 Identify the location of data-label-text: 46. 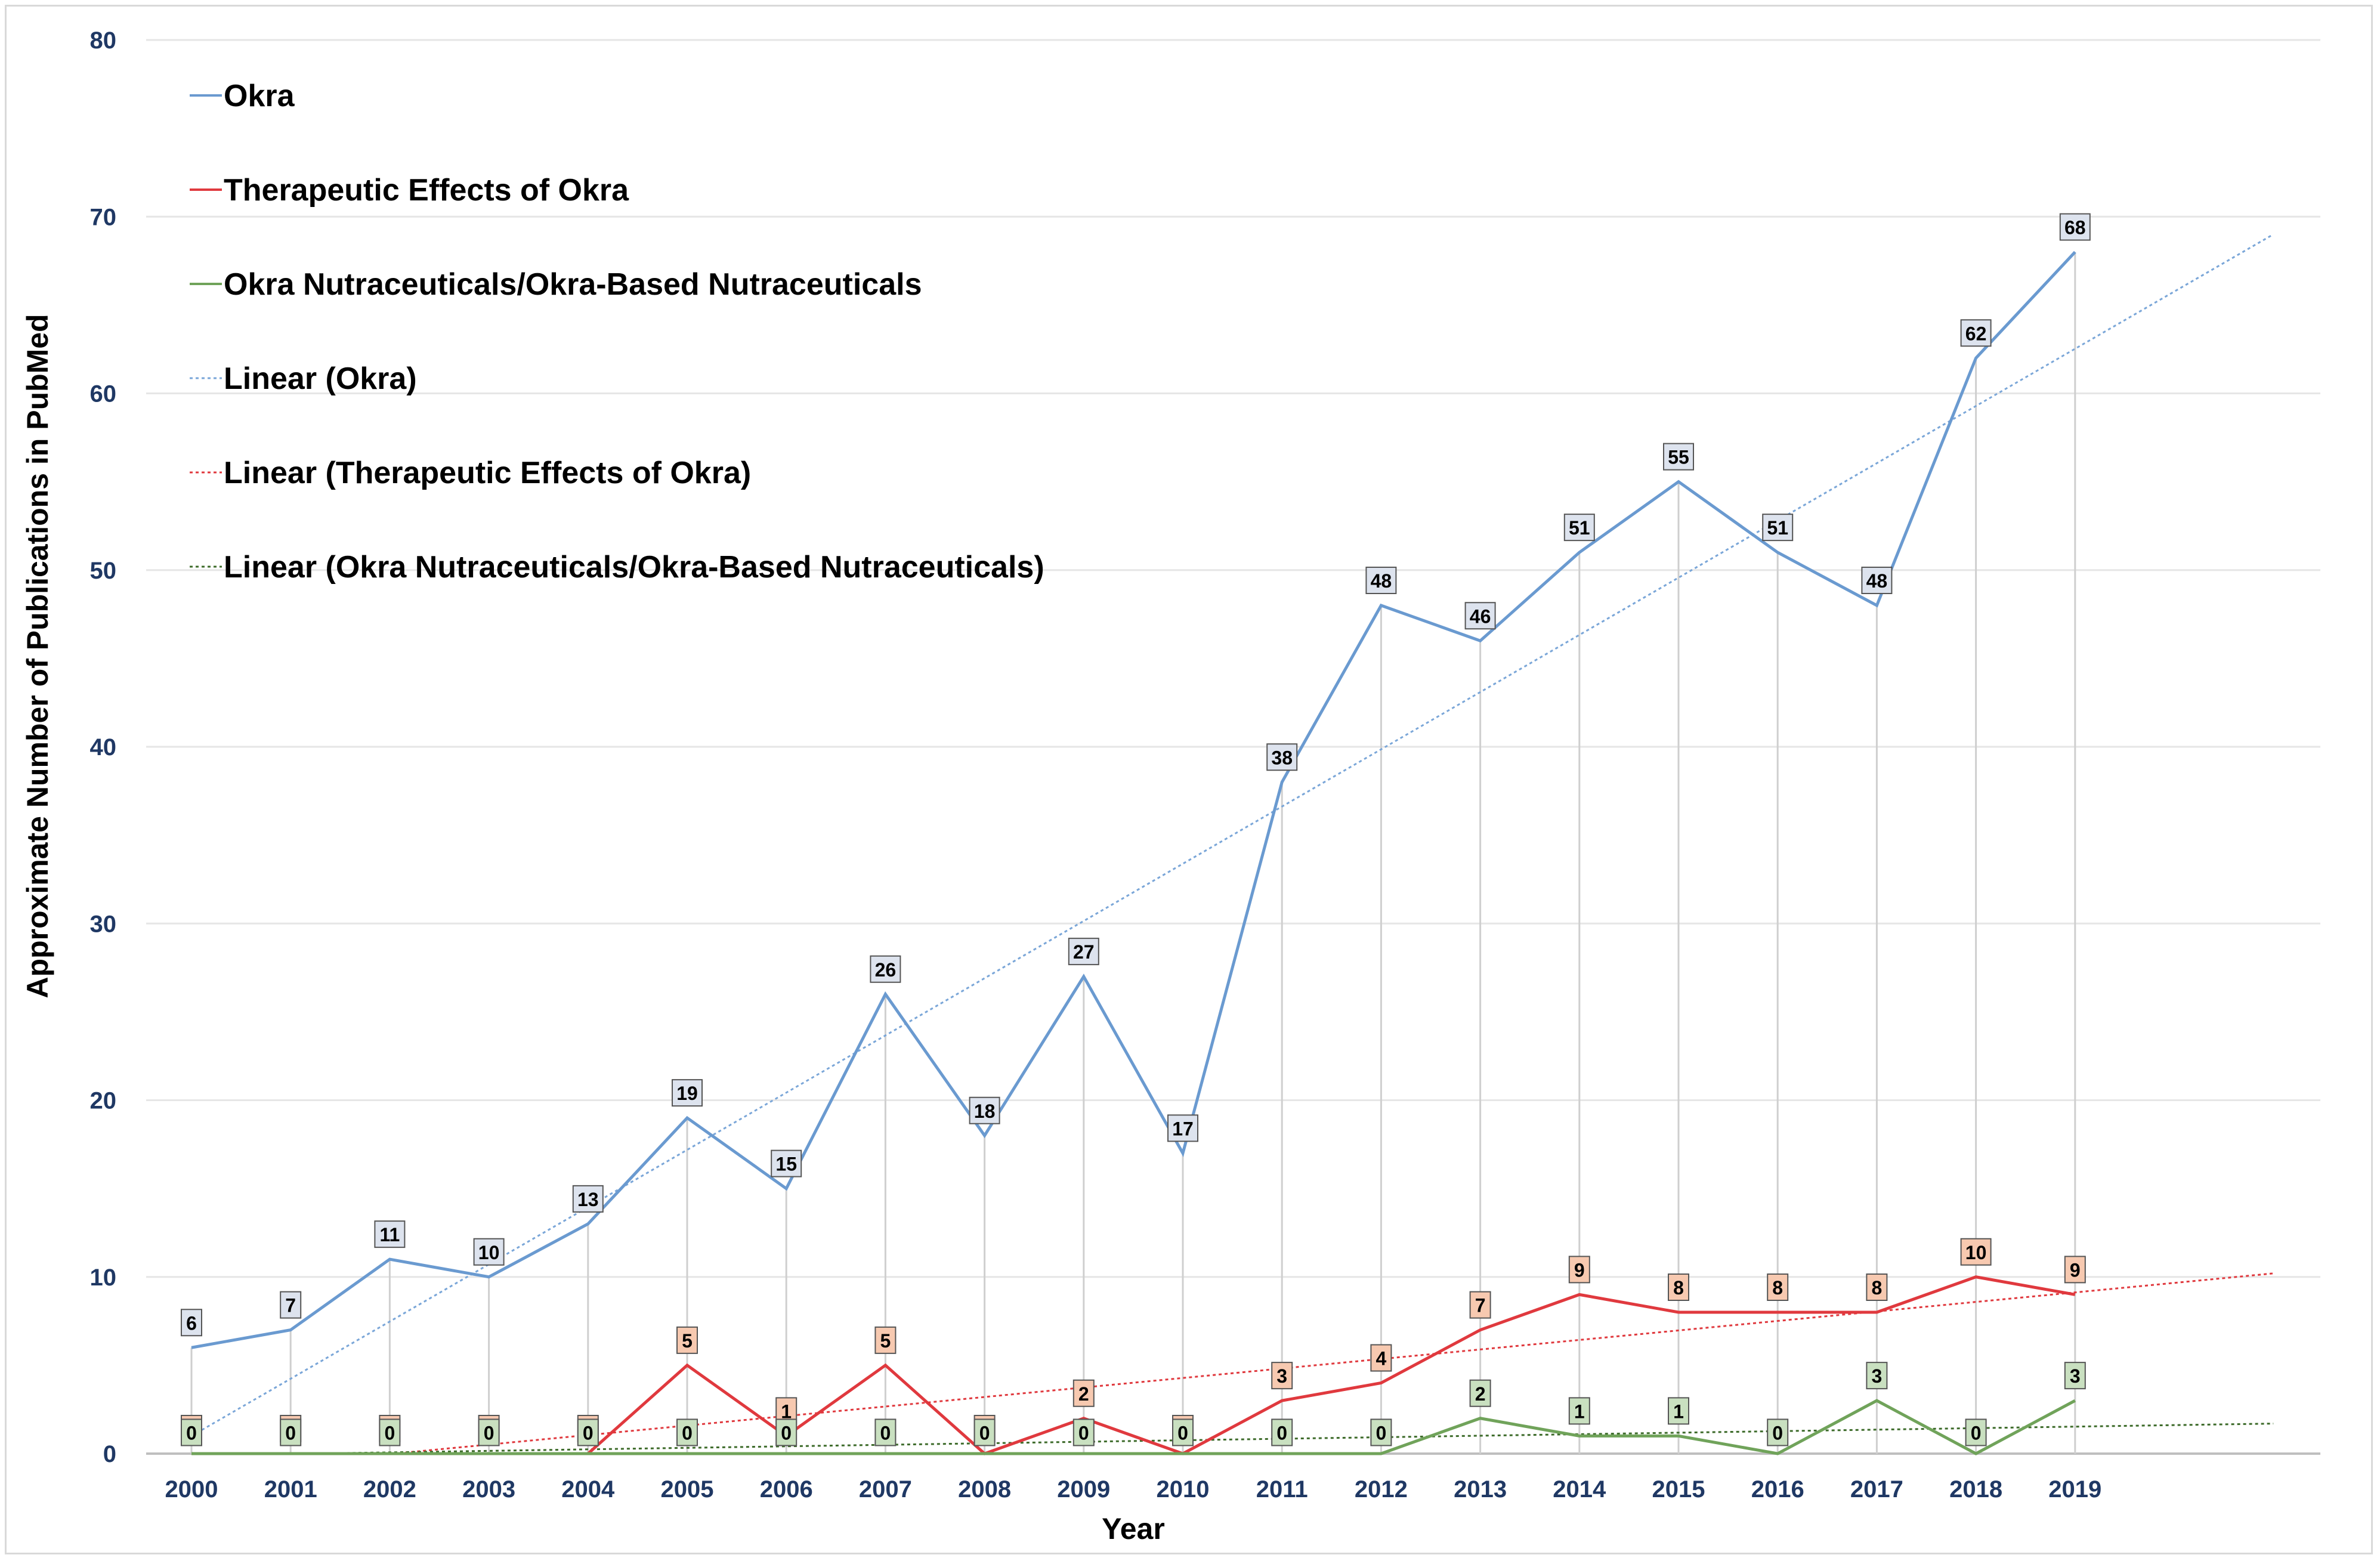
(1480, 616).